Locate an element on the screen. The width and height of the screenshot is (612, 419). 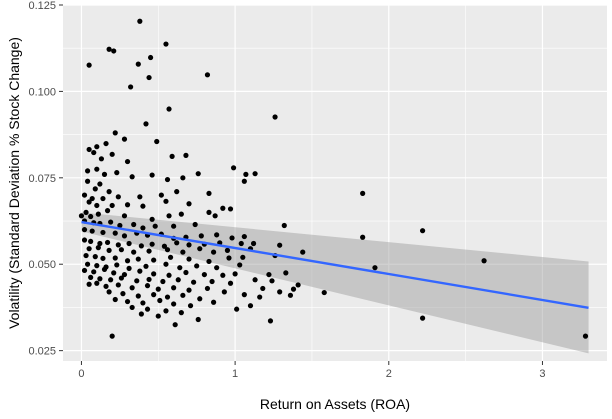
x-axis-ticks: 0 1 2 3 is located at coordinates (312, 370).